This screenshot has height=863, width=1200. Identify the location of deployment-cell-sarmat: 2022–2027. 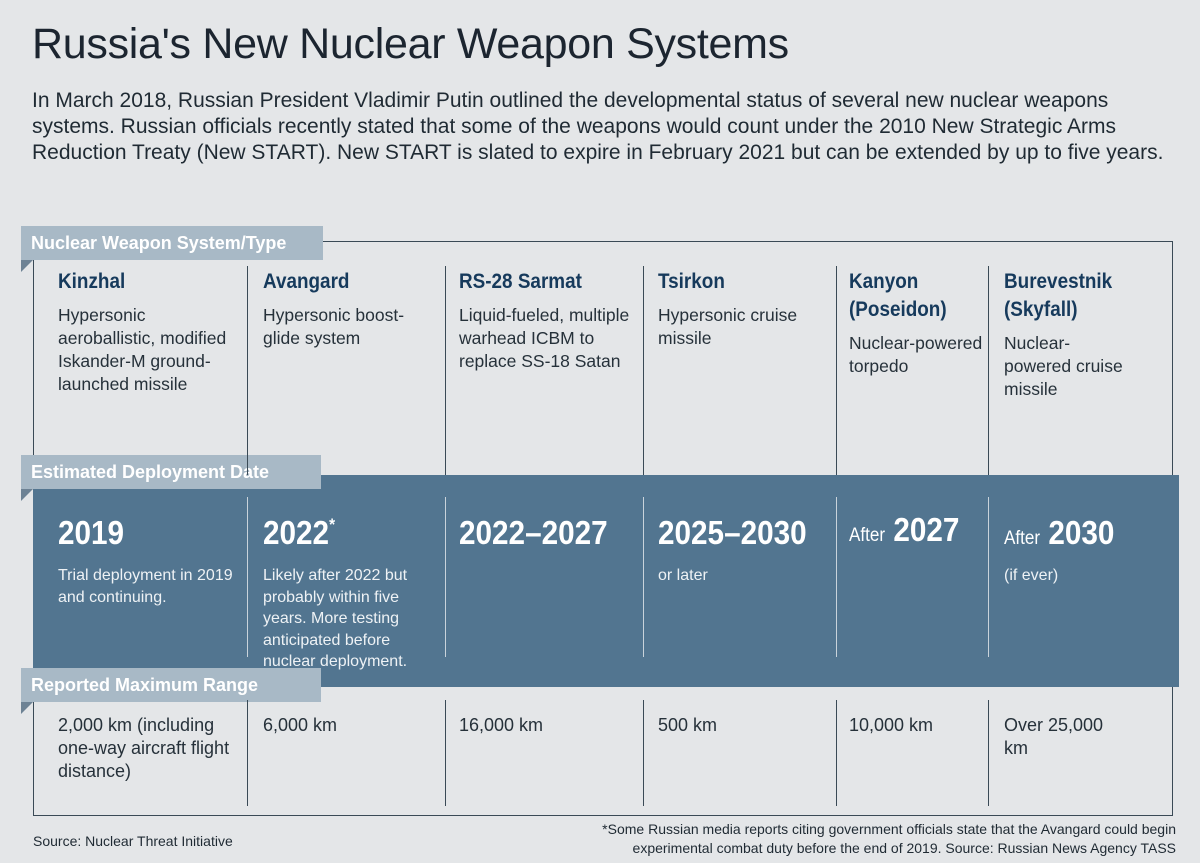
(549, 535).